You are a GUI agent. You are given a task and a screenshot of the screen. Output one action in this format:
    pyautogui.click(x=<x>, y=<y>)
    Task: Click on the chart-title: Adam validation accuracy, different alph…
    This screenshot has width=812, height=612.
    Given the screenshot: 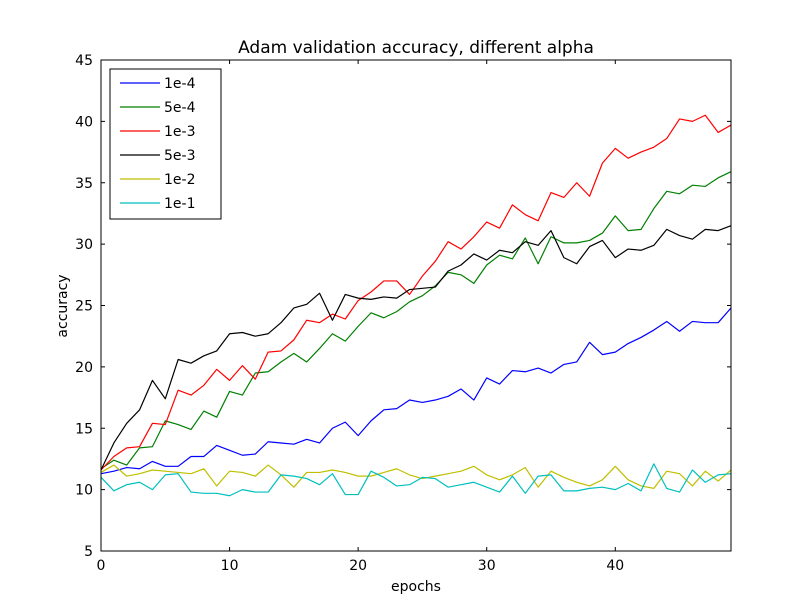 What is the action you would take?
    pyautogui.click(x=416, y=48)
    